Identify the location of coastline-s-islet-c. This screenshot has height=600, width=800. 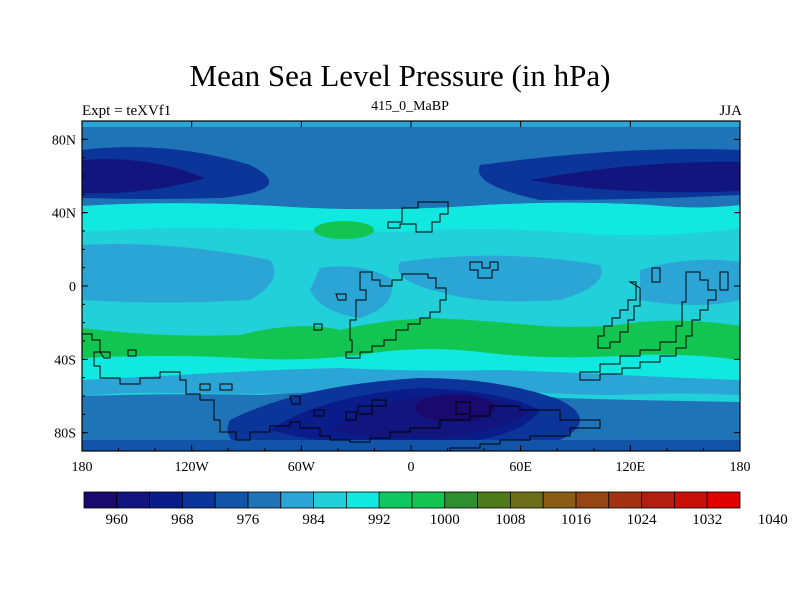
(463, 408).